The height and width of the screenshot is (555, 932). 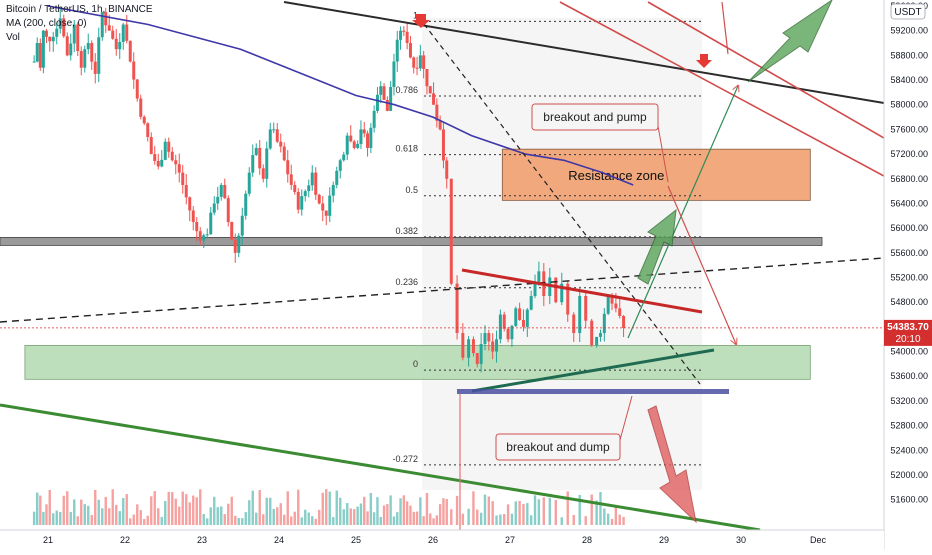 I want to click on price-tick-label: 54000.00, so click(x=909, y=352).